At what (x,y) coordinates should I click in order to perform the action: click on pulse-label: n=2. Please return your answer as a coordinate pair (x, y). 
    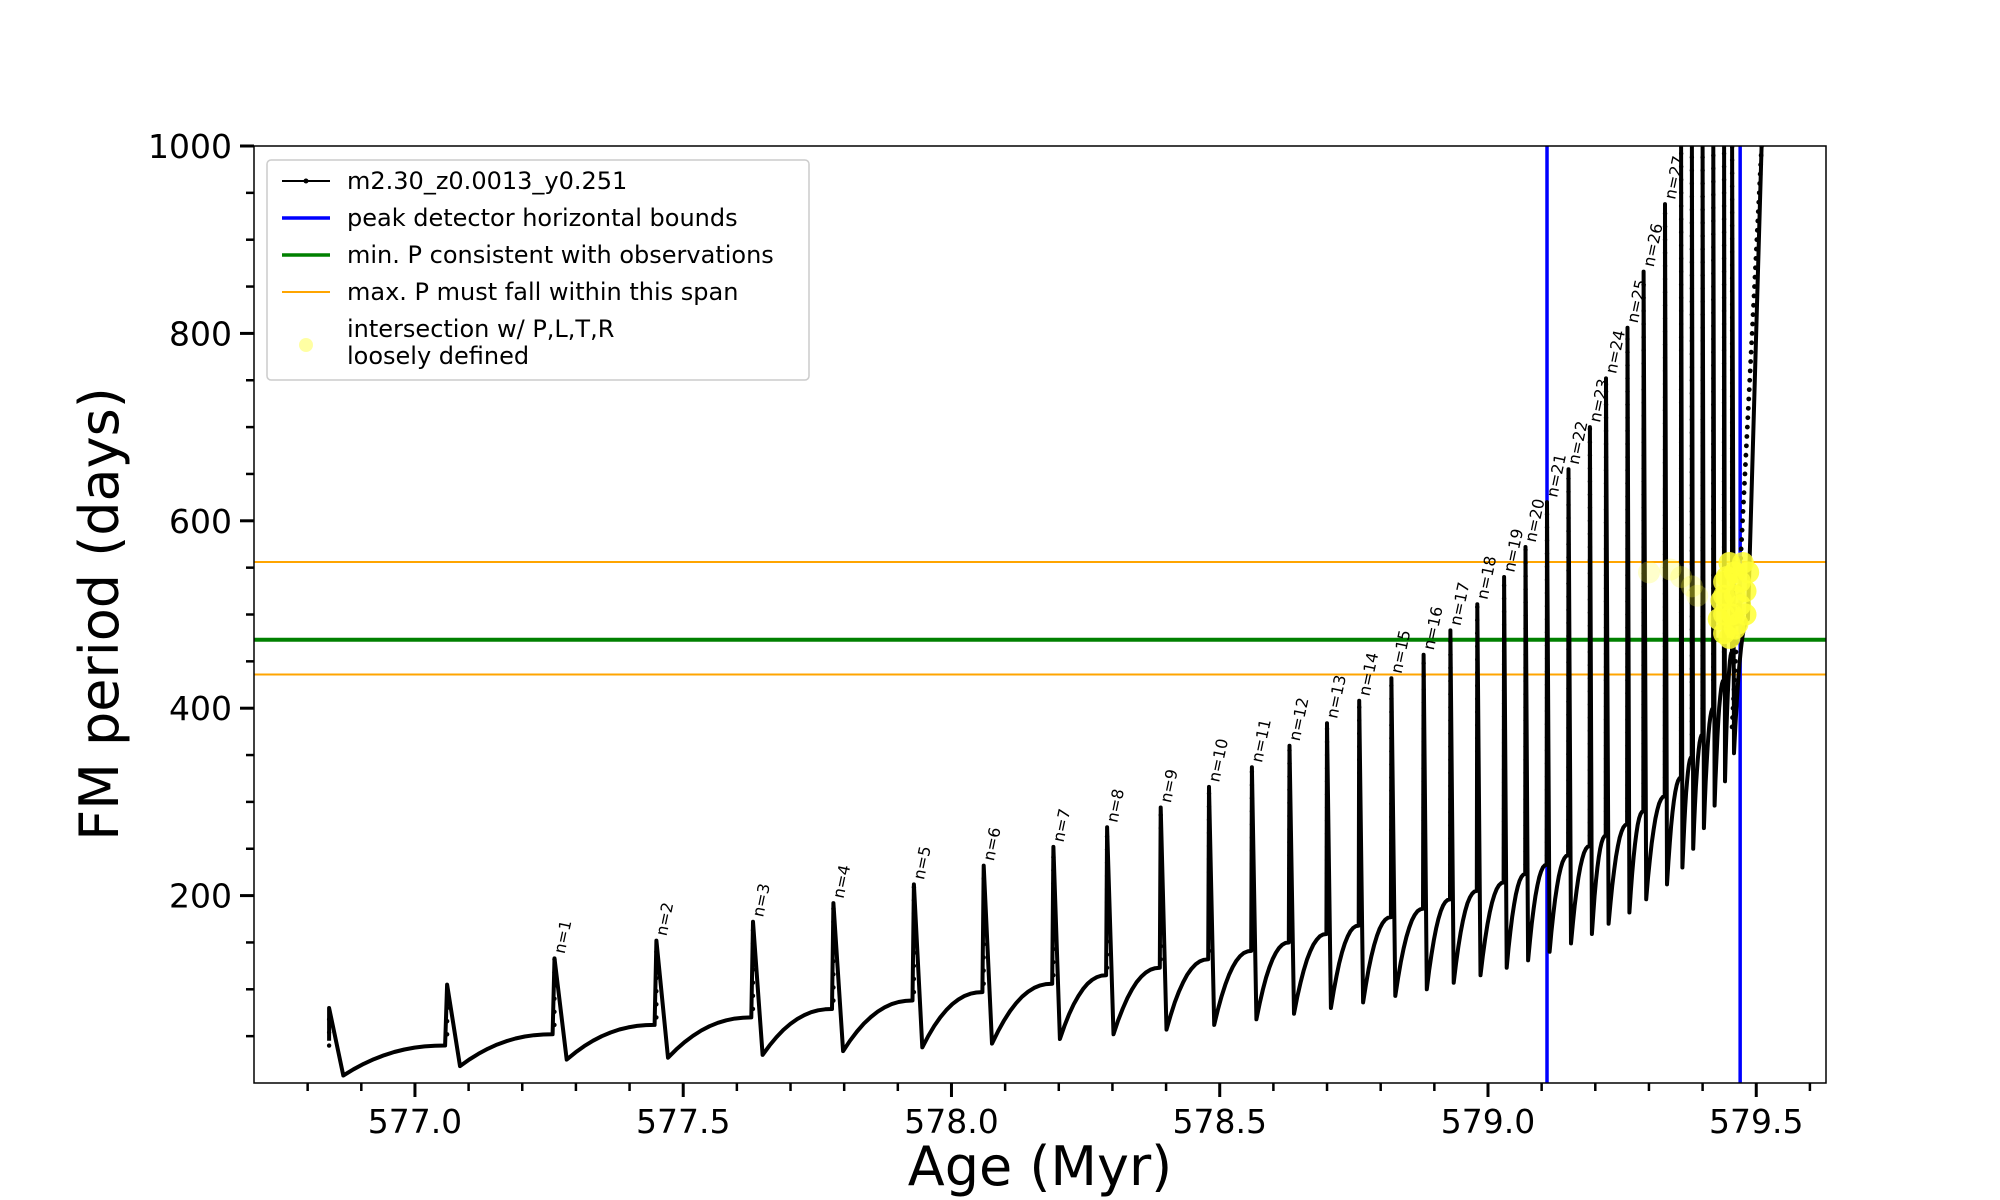
    Looking at the image, I should click on (665, 918).